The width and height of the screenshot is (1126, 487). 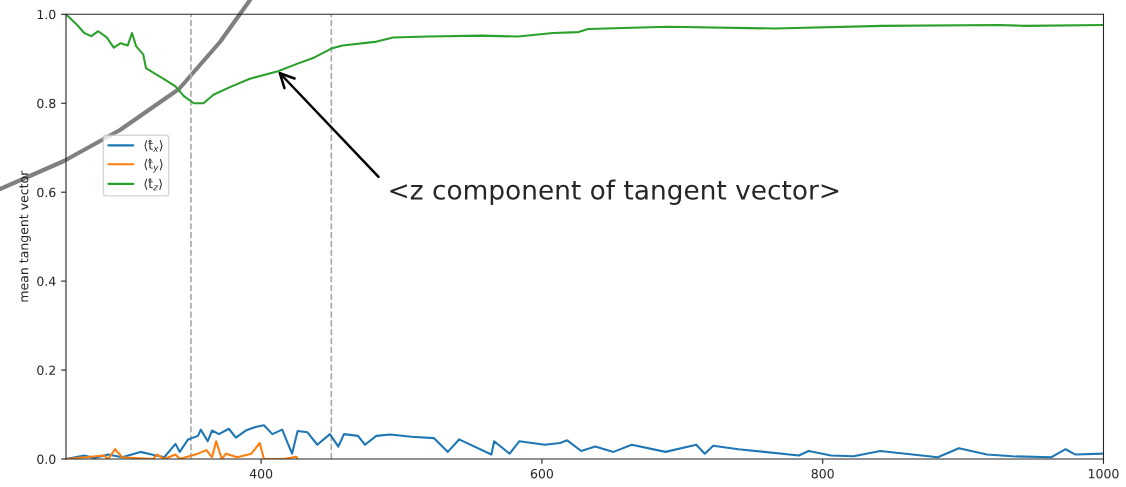 I want to click on annotation: <z component of tangent vector>, so click(x=614, y=192).